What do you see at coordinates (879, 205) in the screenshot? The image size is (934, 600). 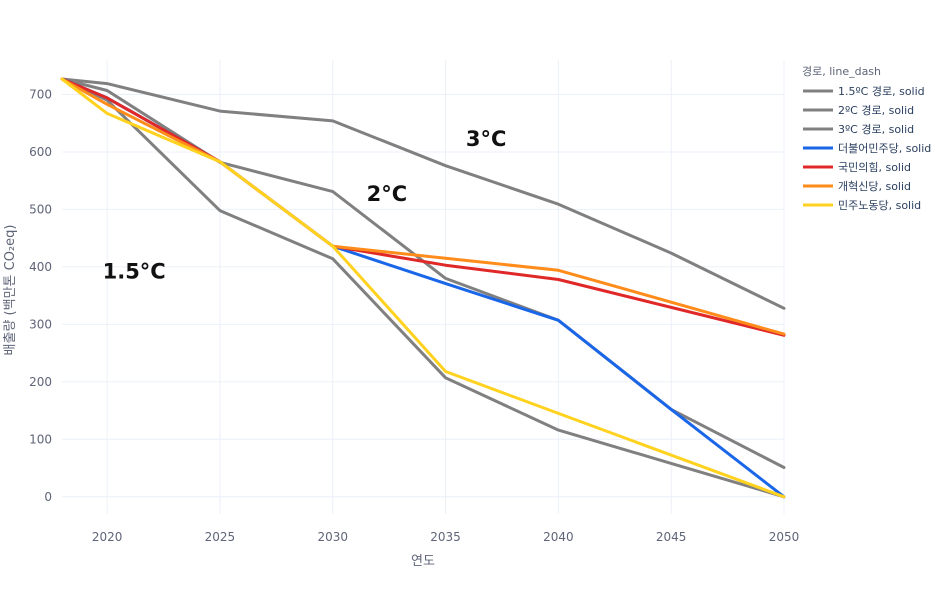 I see `legend-label: 민주노동당, solid` at bounding box center [879, 205].